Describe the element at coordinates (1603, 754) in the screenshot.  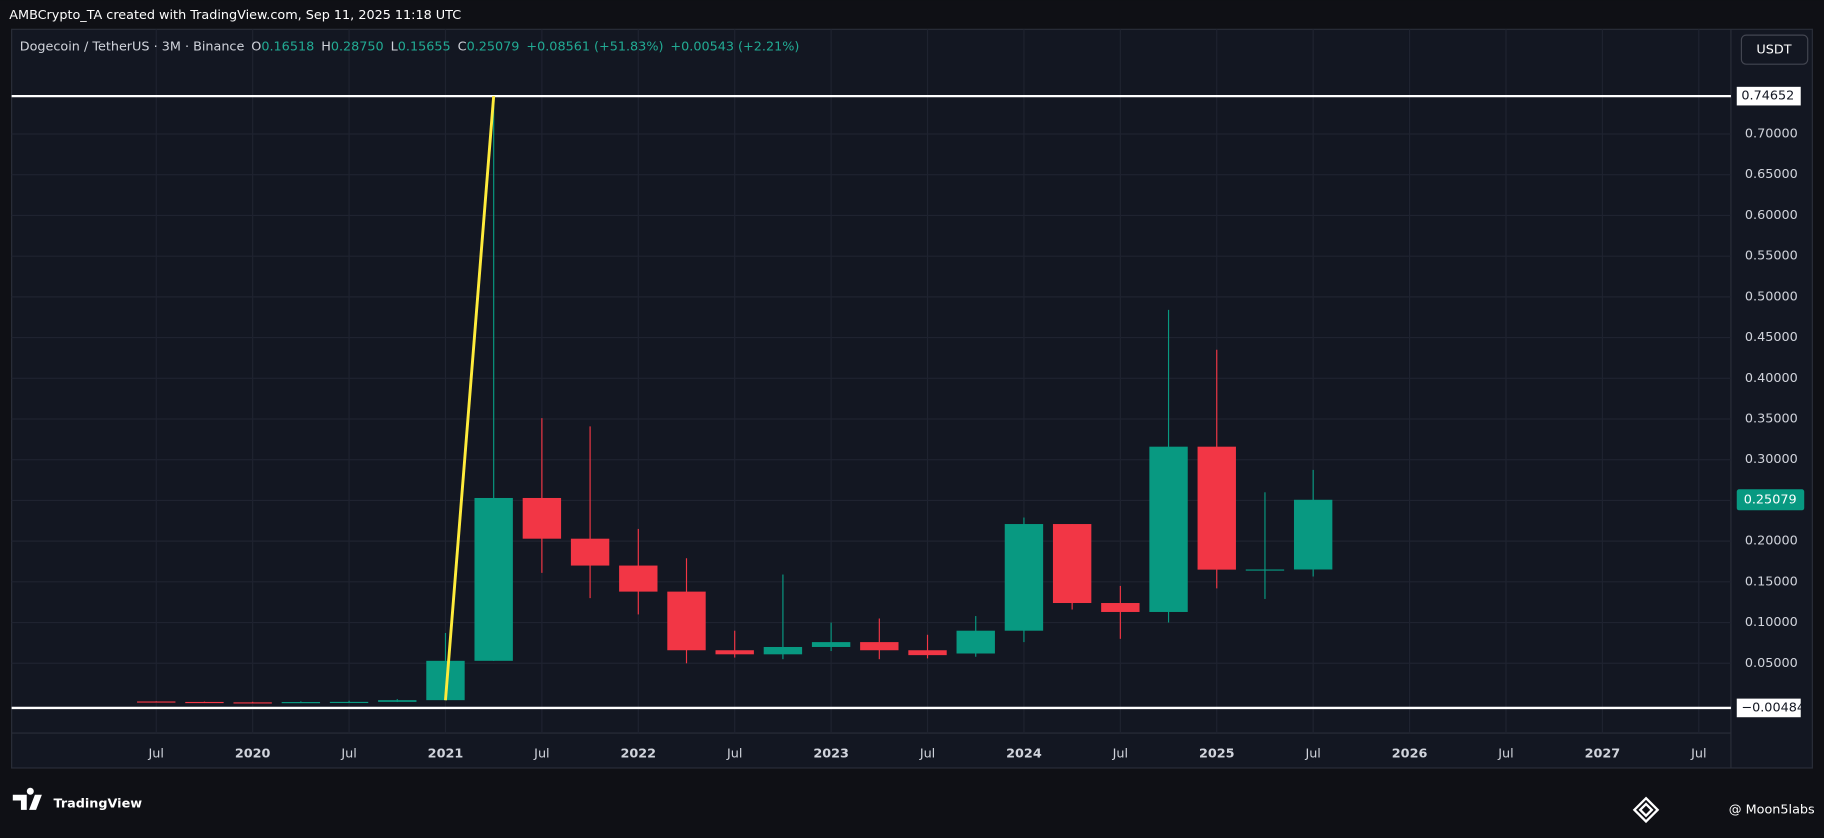
I see `x-tick-label: 2027` at that location.